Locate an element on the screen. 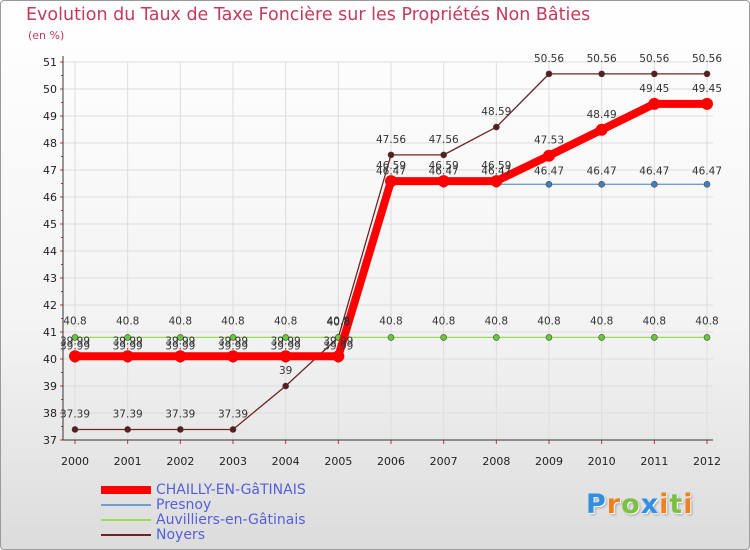 This screenshot has width=750, height=550. x-tick-label: 2010 is located at coordinates (602, 461).